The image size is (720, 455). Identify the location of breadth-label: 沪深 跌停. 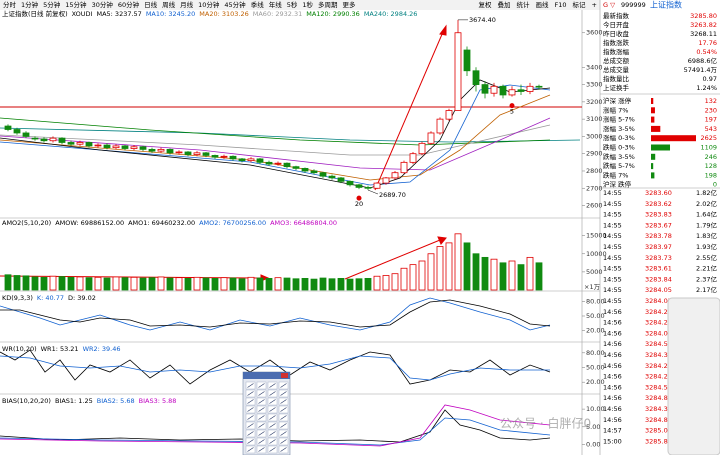
(617, 184).